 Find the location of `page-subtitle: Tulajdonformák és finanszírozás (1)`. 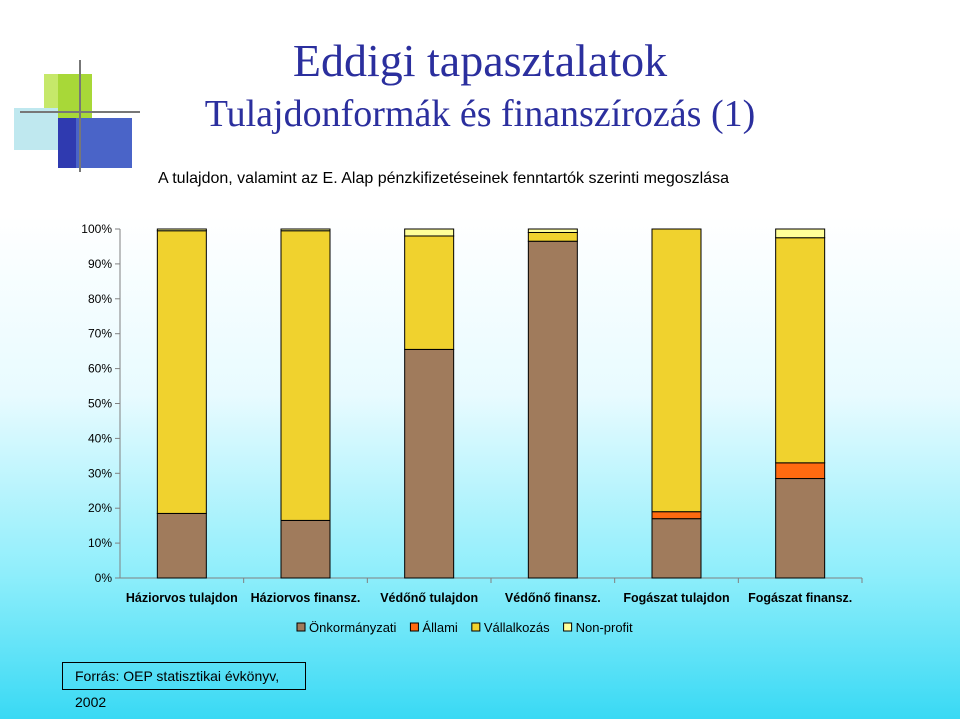

page-subtitle: Tulajdonformák és finanszírozás (1) is located at coordinates (480, 114).